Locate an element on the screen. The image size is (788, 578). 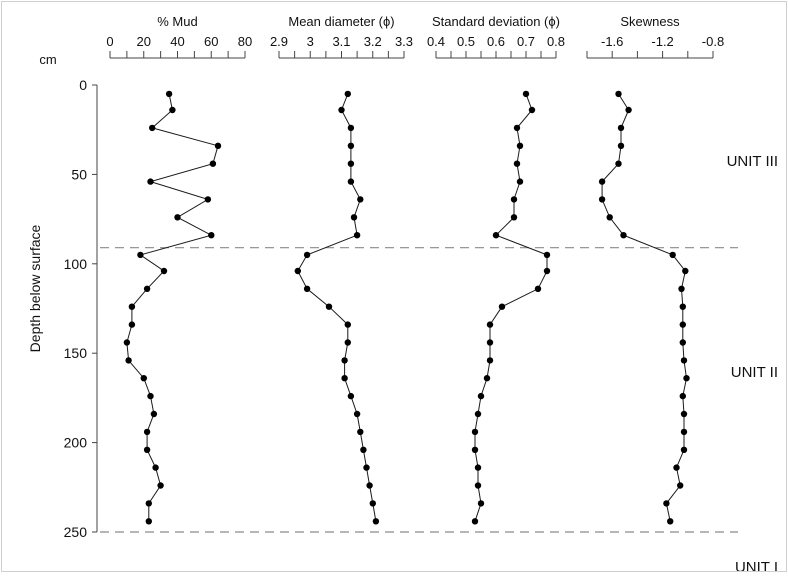
panel-tick-label: -1.6 is located at coordinates (612, 41).